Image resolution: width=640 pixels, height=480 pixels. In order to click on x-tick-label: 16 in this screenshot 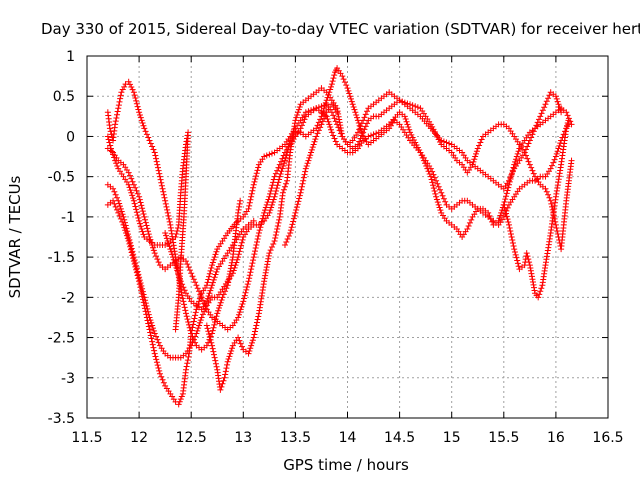, I will do `click(556, 438)`.